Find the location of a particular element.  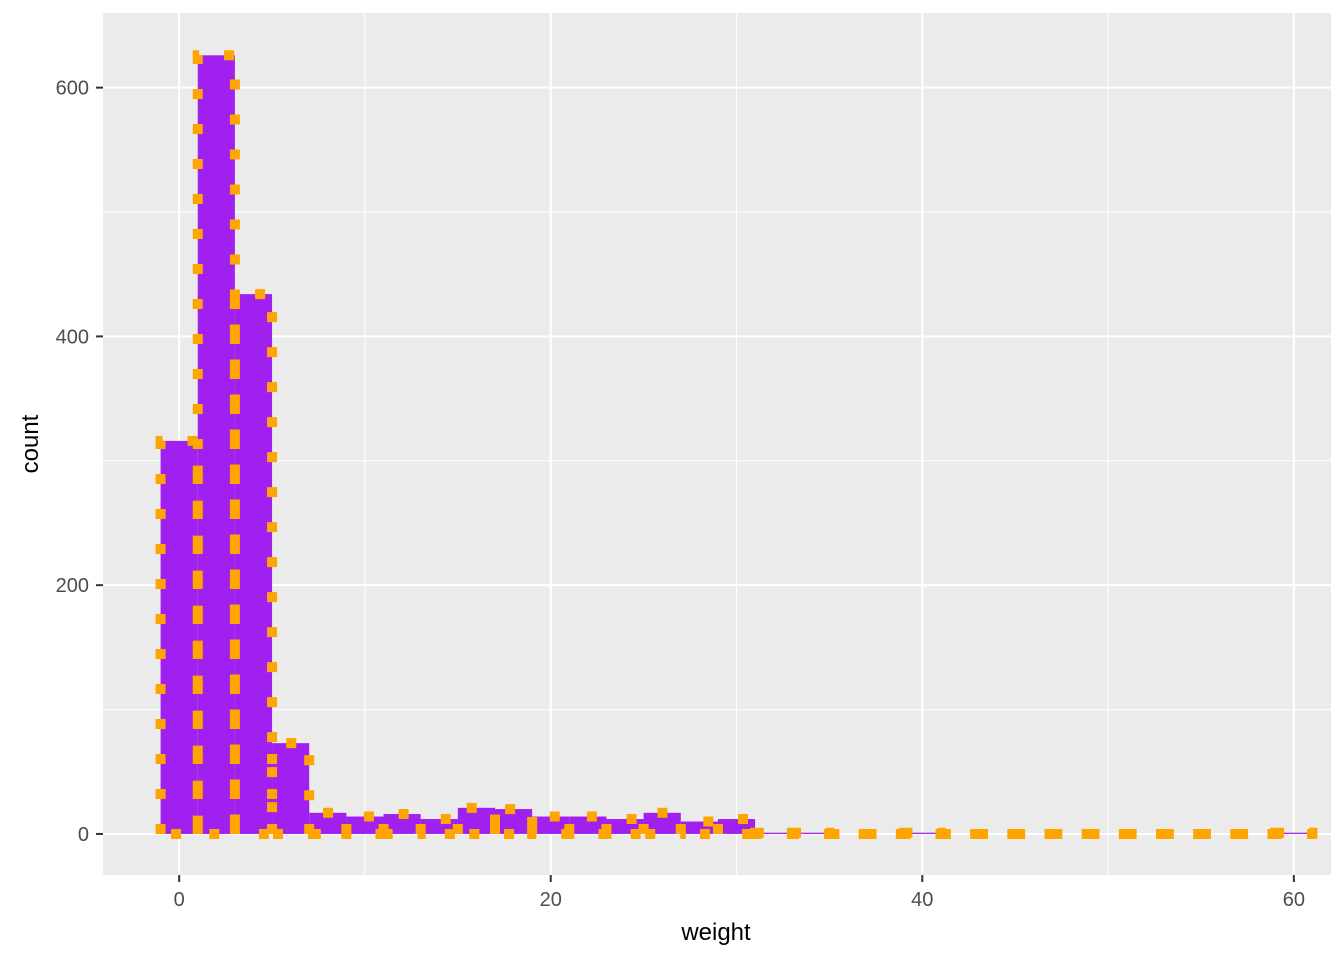

y-tick-label: 600 is located at coordinates (72, 89).